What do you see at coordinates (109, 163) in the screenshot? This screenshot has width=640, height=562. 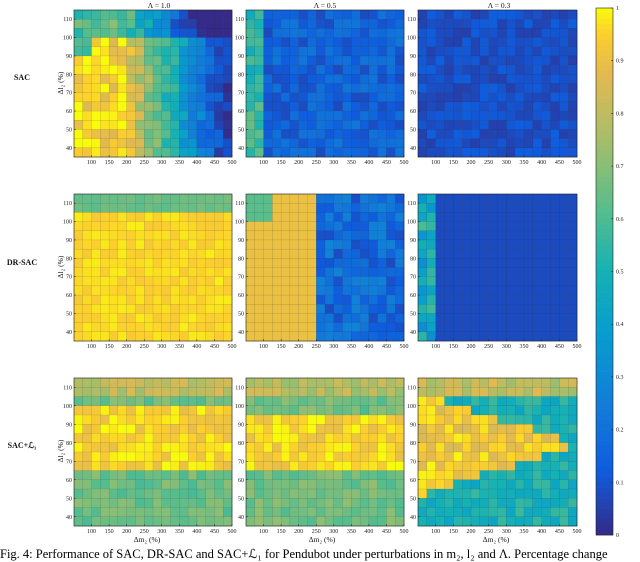 I see `x-tick-label: 150` at bounding box center [109, 163].